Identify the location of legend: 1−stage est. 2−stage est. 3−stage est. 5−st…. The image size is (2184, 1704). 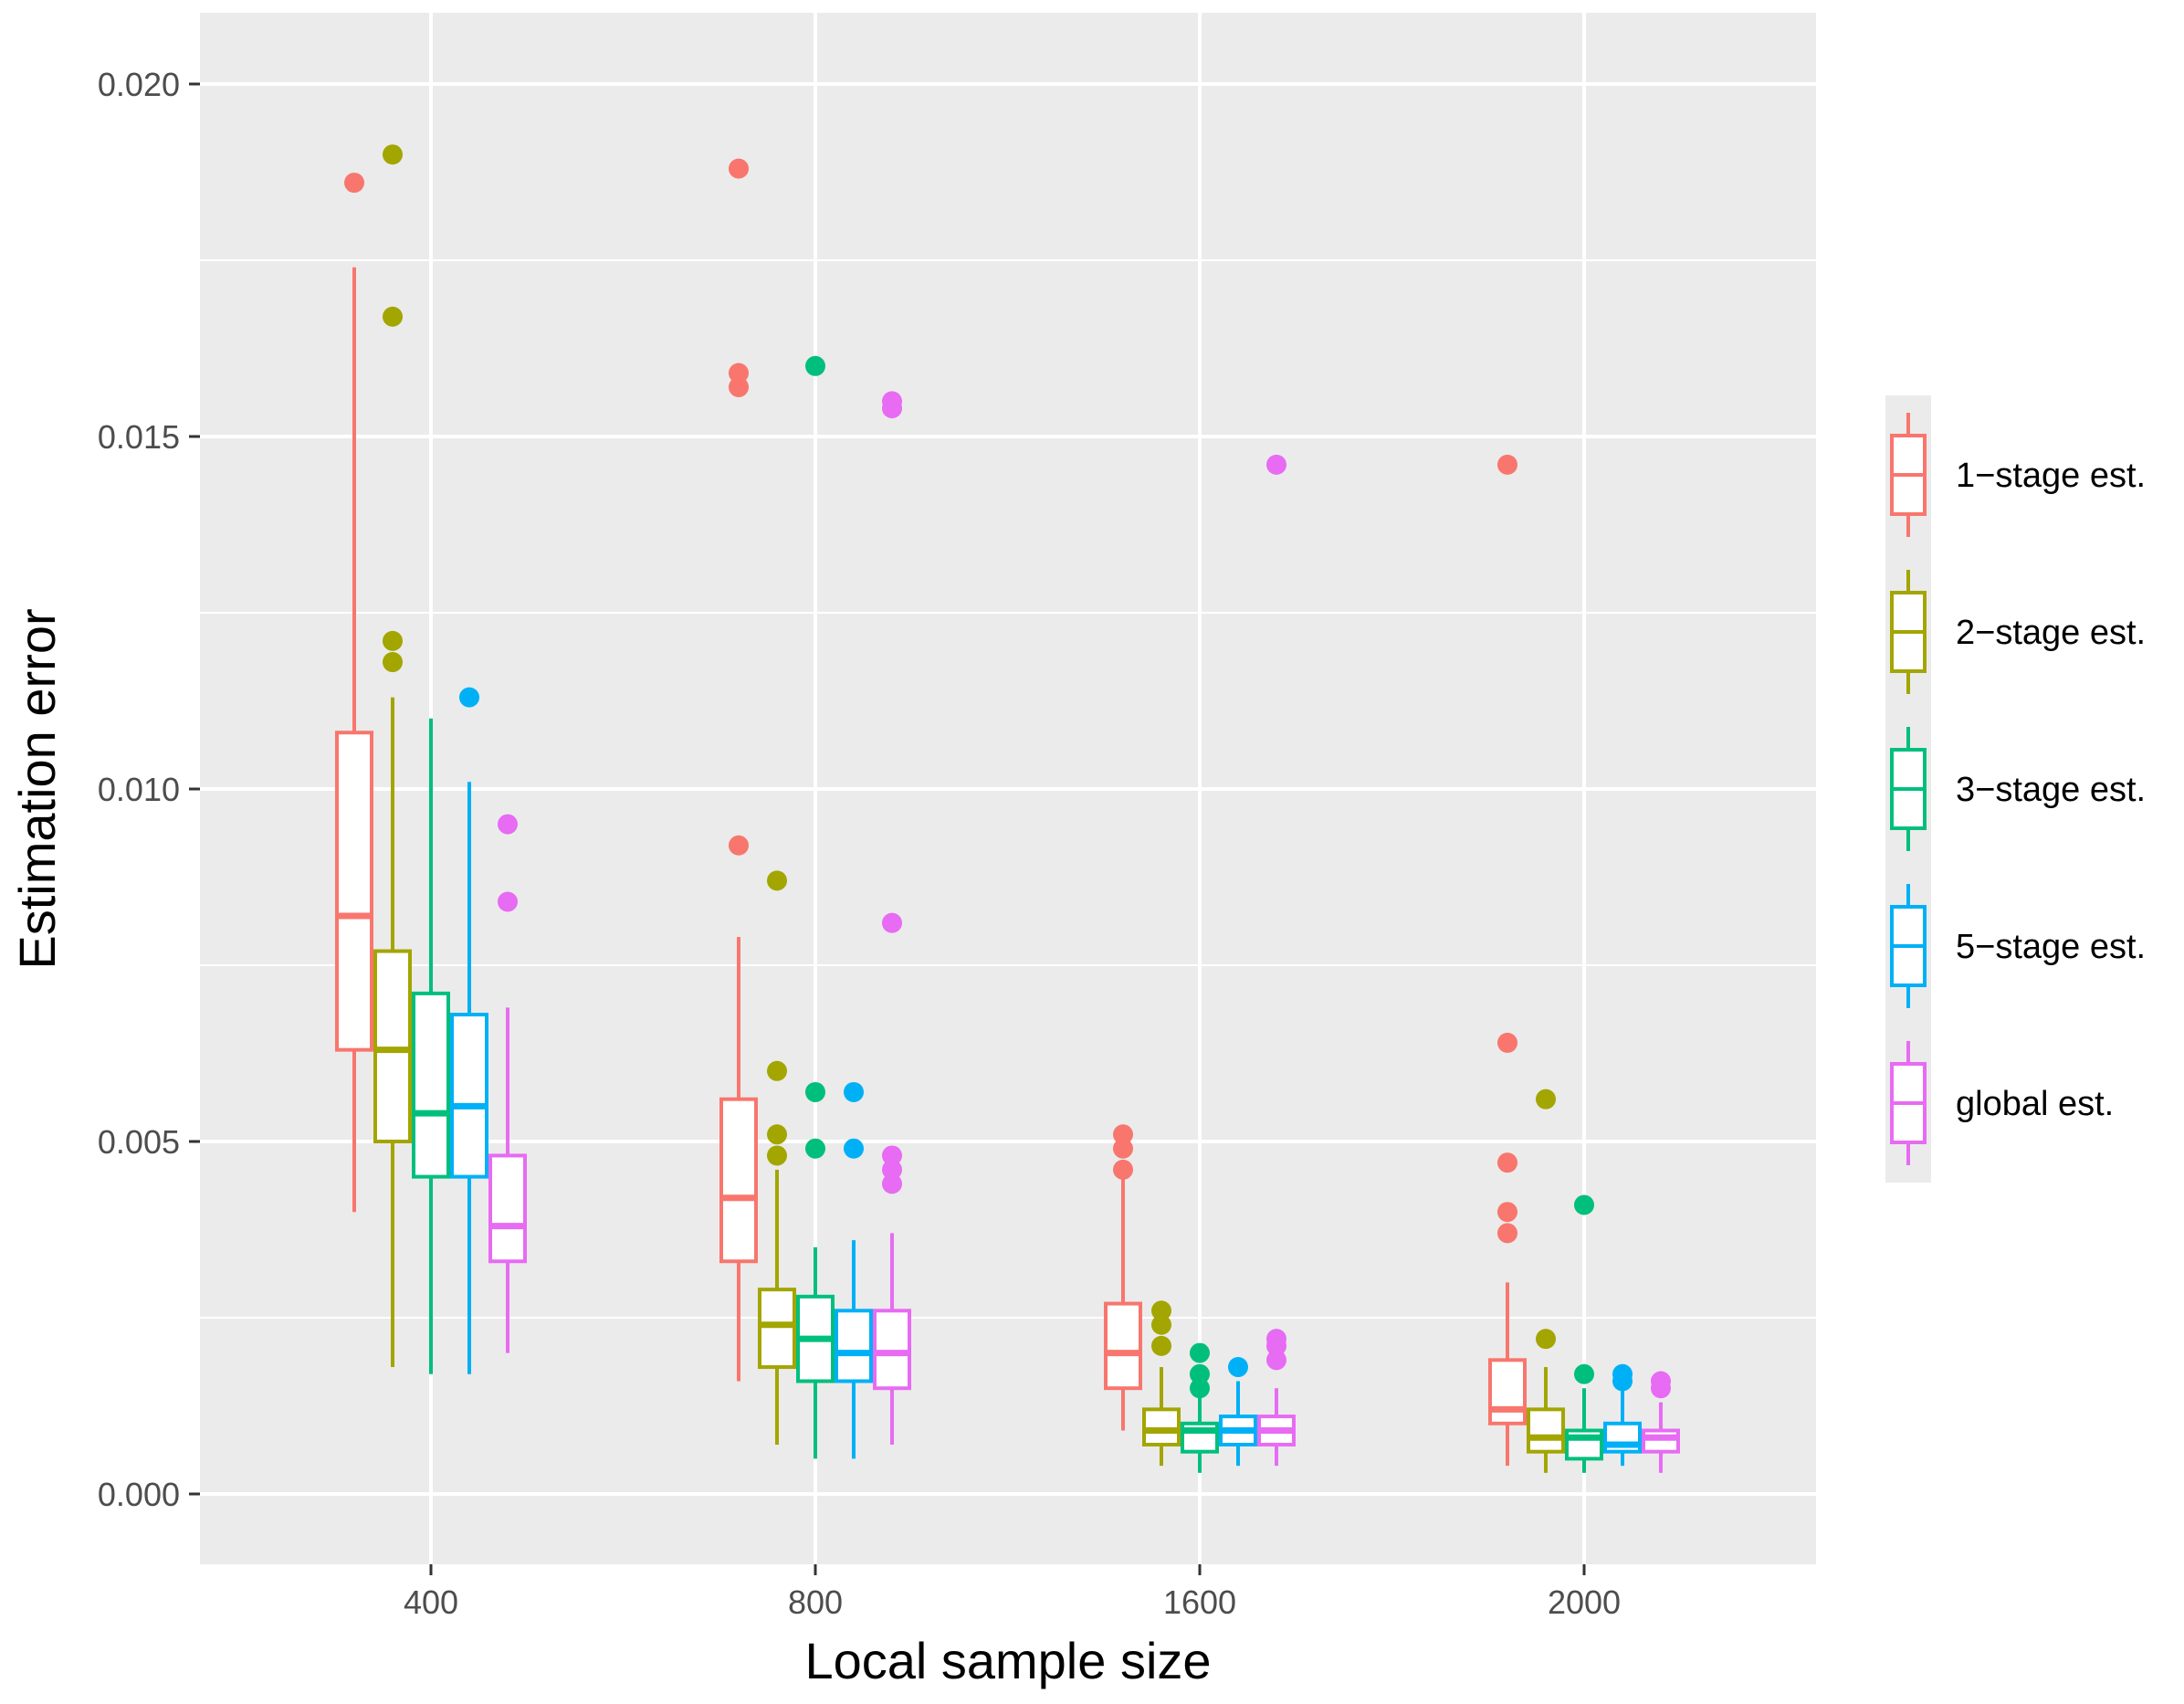
(2015, 789).